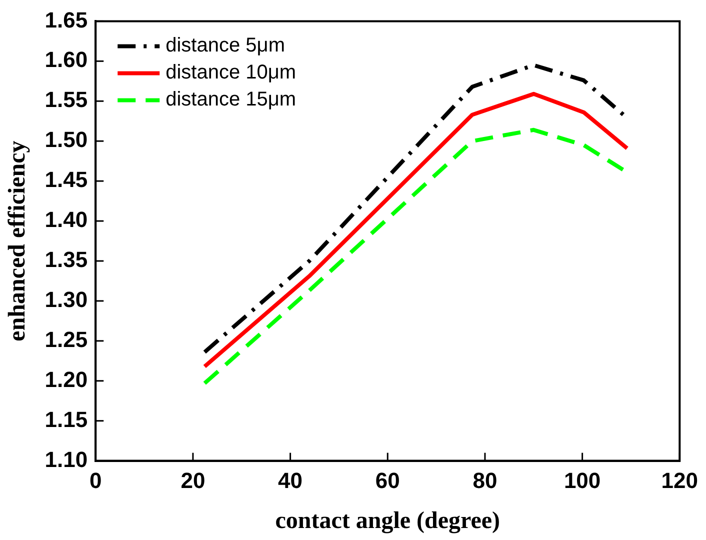 The image size is (706, 540). I want to click on legend-label: distance 10μm, so click(231, 73).